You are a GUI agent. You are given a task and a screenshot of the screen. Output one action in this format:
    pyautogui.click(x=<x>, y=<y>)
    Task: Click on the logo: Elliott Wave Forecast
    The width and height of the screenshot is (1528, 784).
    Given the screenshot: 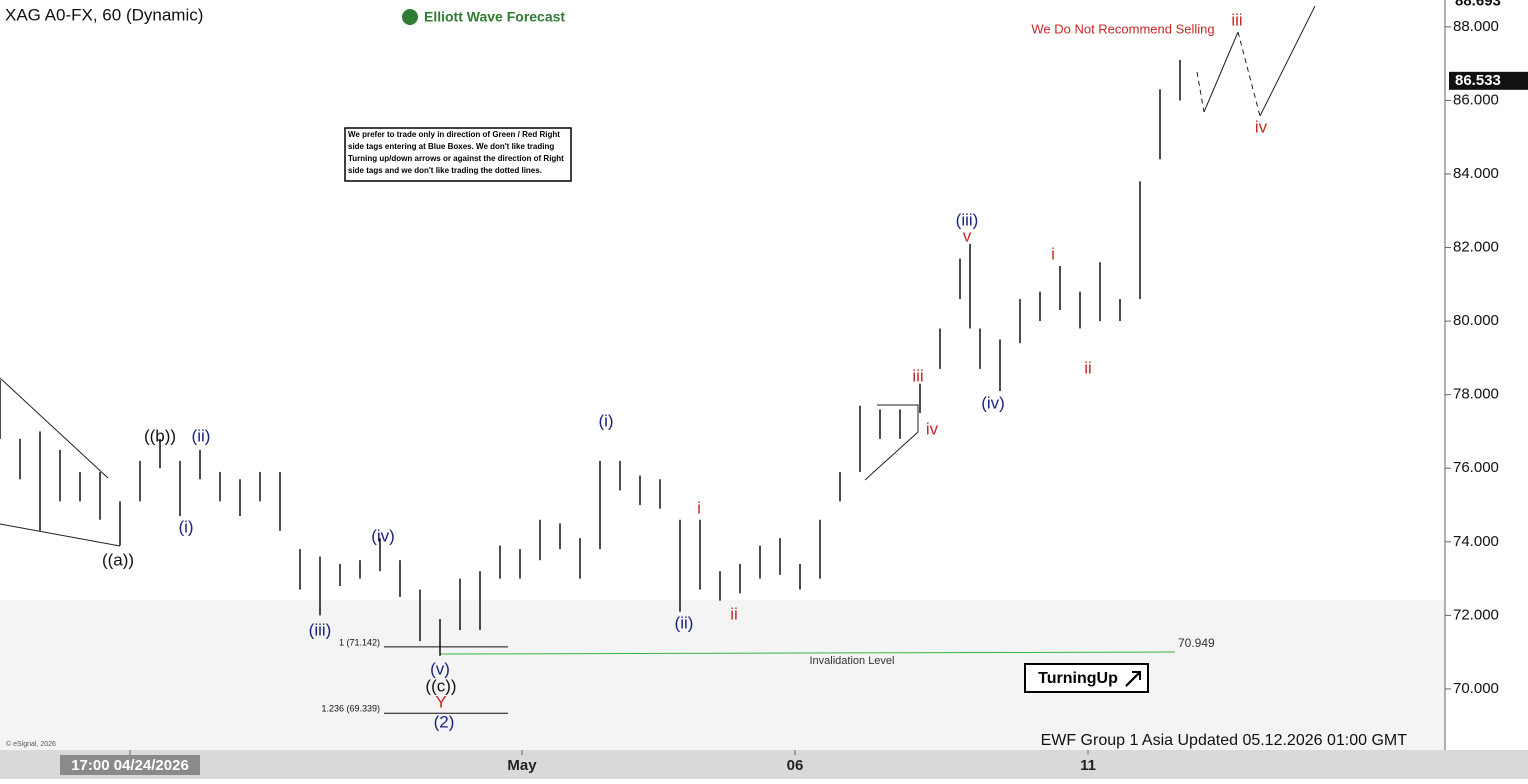 What is the action you would take?
    pyautogui.click(x=494, y=17)
    